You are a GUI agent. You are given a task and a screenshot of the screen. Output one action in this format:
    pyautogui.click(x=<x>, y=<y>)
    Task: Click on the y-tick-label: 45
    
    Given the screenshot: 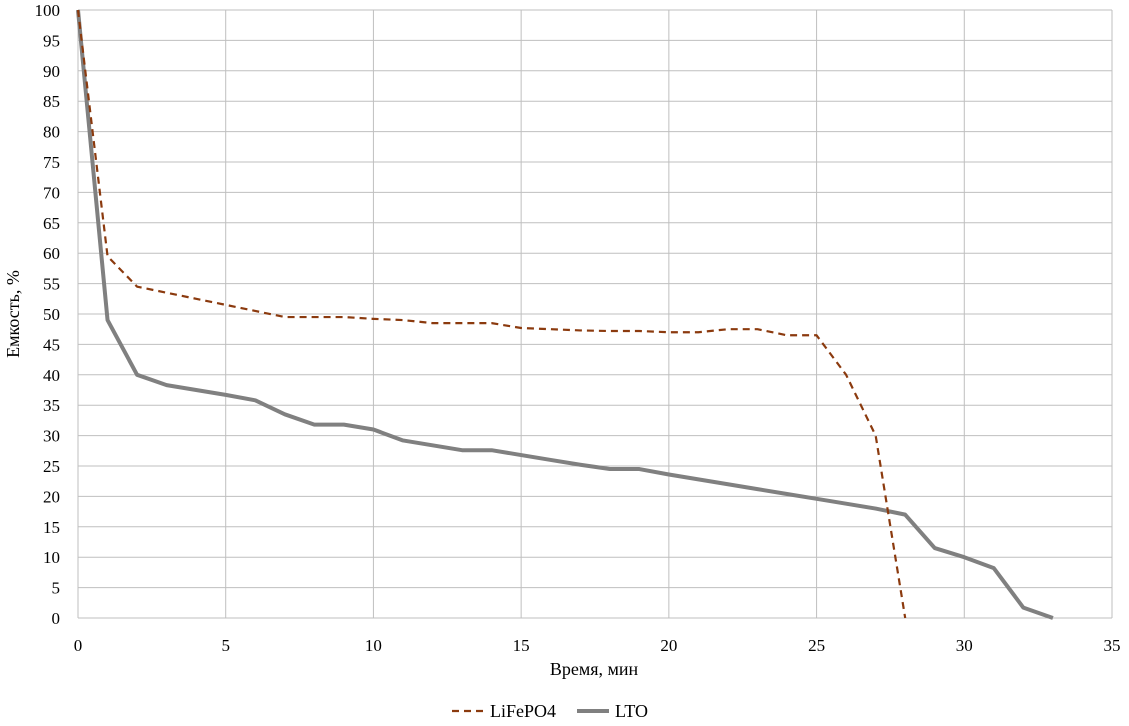 What is the action you would take?
    pyautogui.click(x=51, y=344)
    